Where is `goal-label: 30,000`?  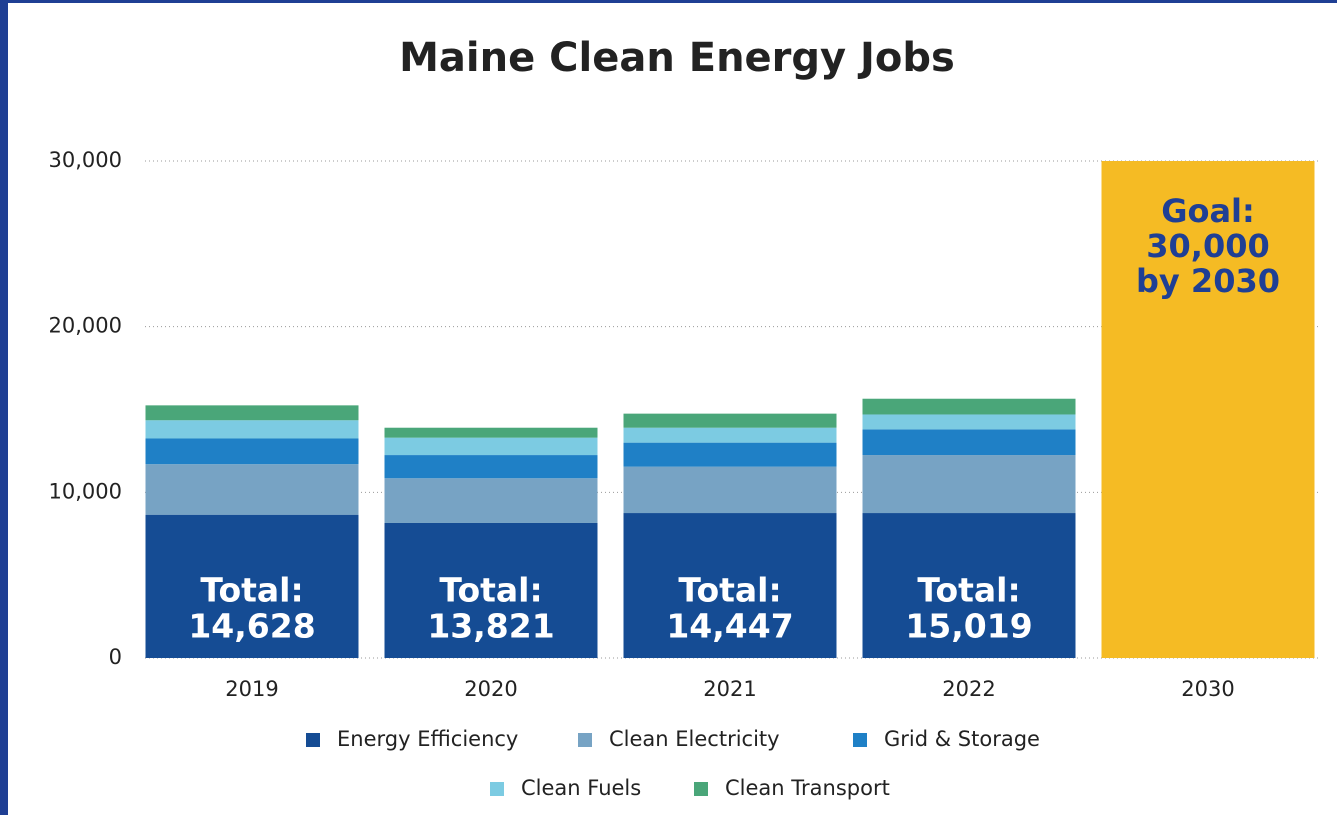
goal-label: 30,000 is located at coordinates (1207, 246).